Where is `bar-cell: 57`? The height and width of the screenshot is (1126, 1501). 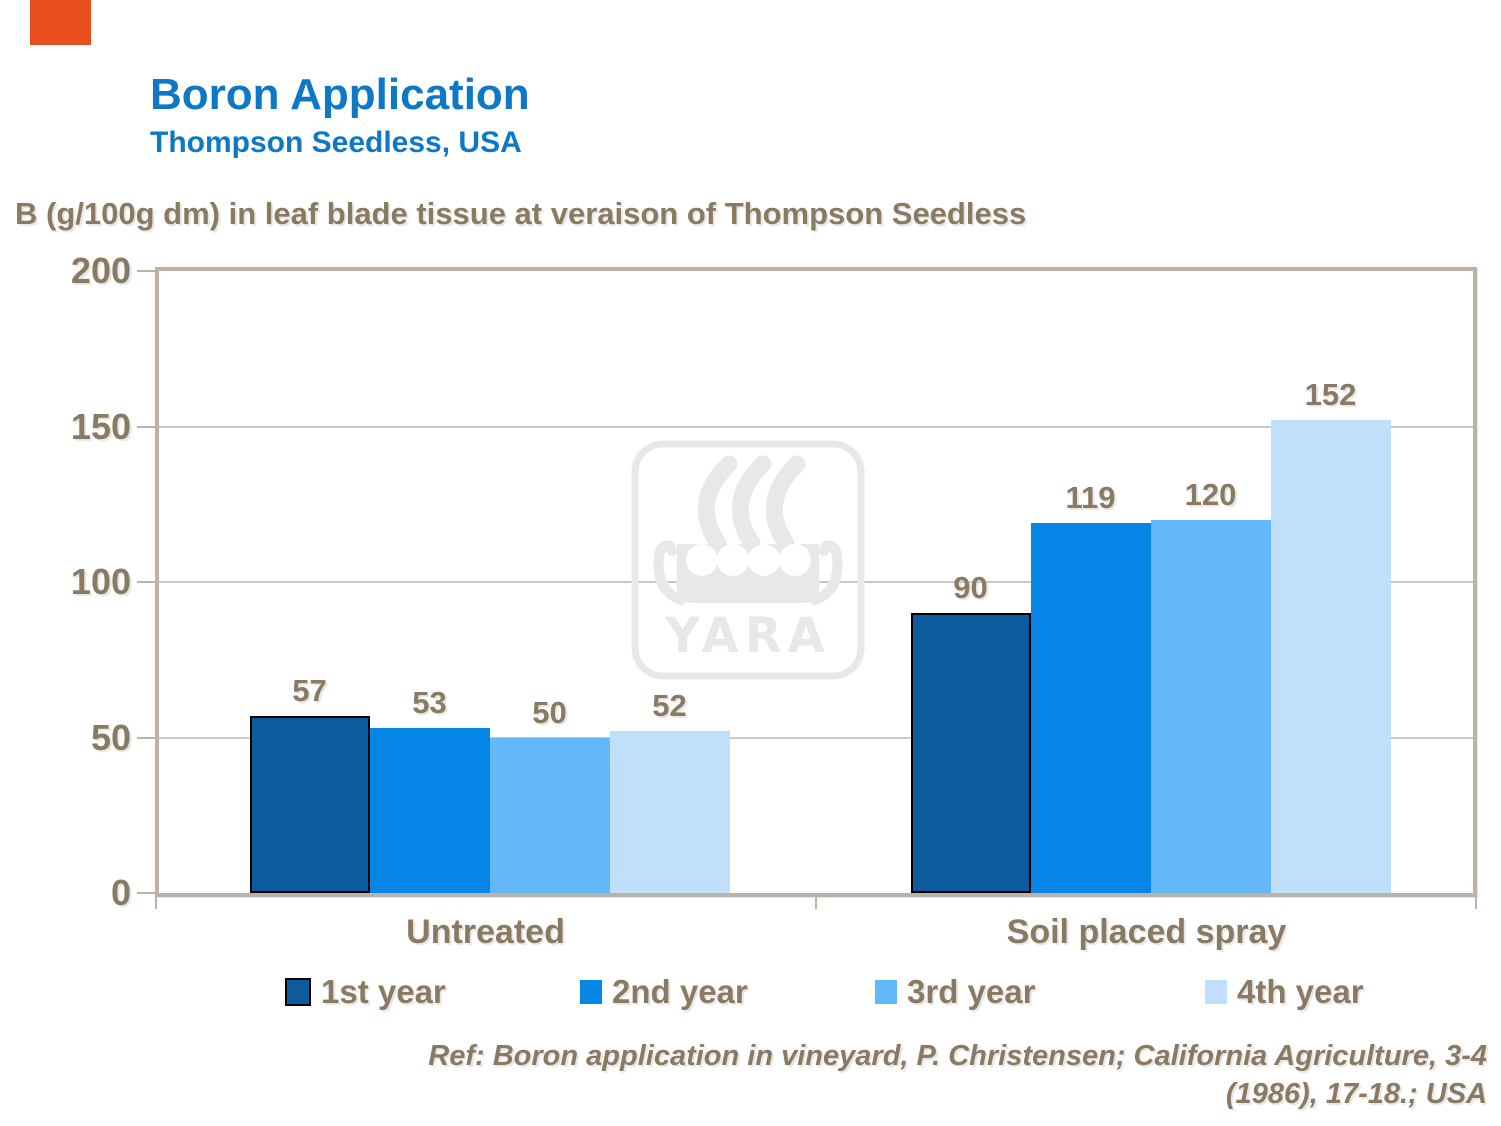 bar-cell: 57 is located at coordinates (309, 782).